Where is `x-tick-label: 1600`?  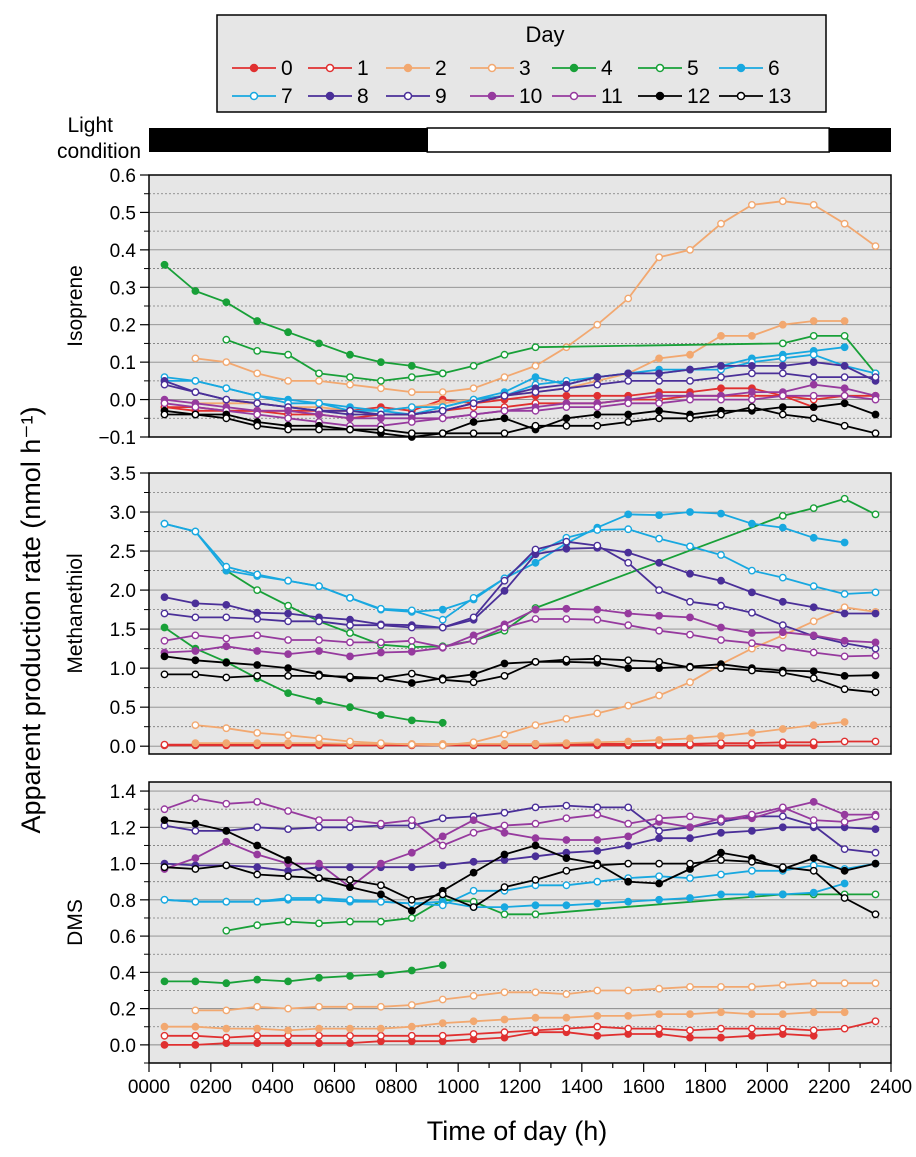
x-tick-label: 1600 is located at coordinates (644, 1087).